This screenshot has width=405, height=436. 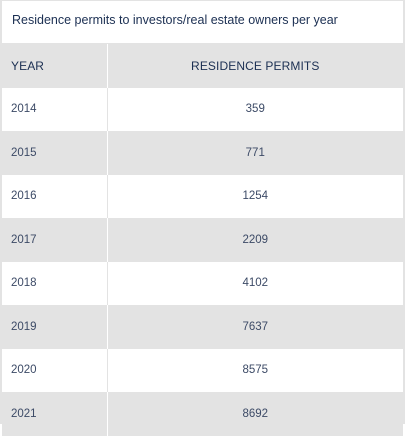 What do you see at coordinates (255, 370) in the screenshot?
I see `permits-cell: 8575` at bounding box center [255, 370].